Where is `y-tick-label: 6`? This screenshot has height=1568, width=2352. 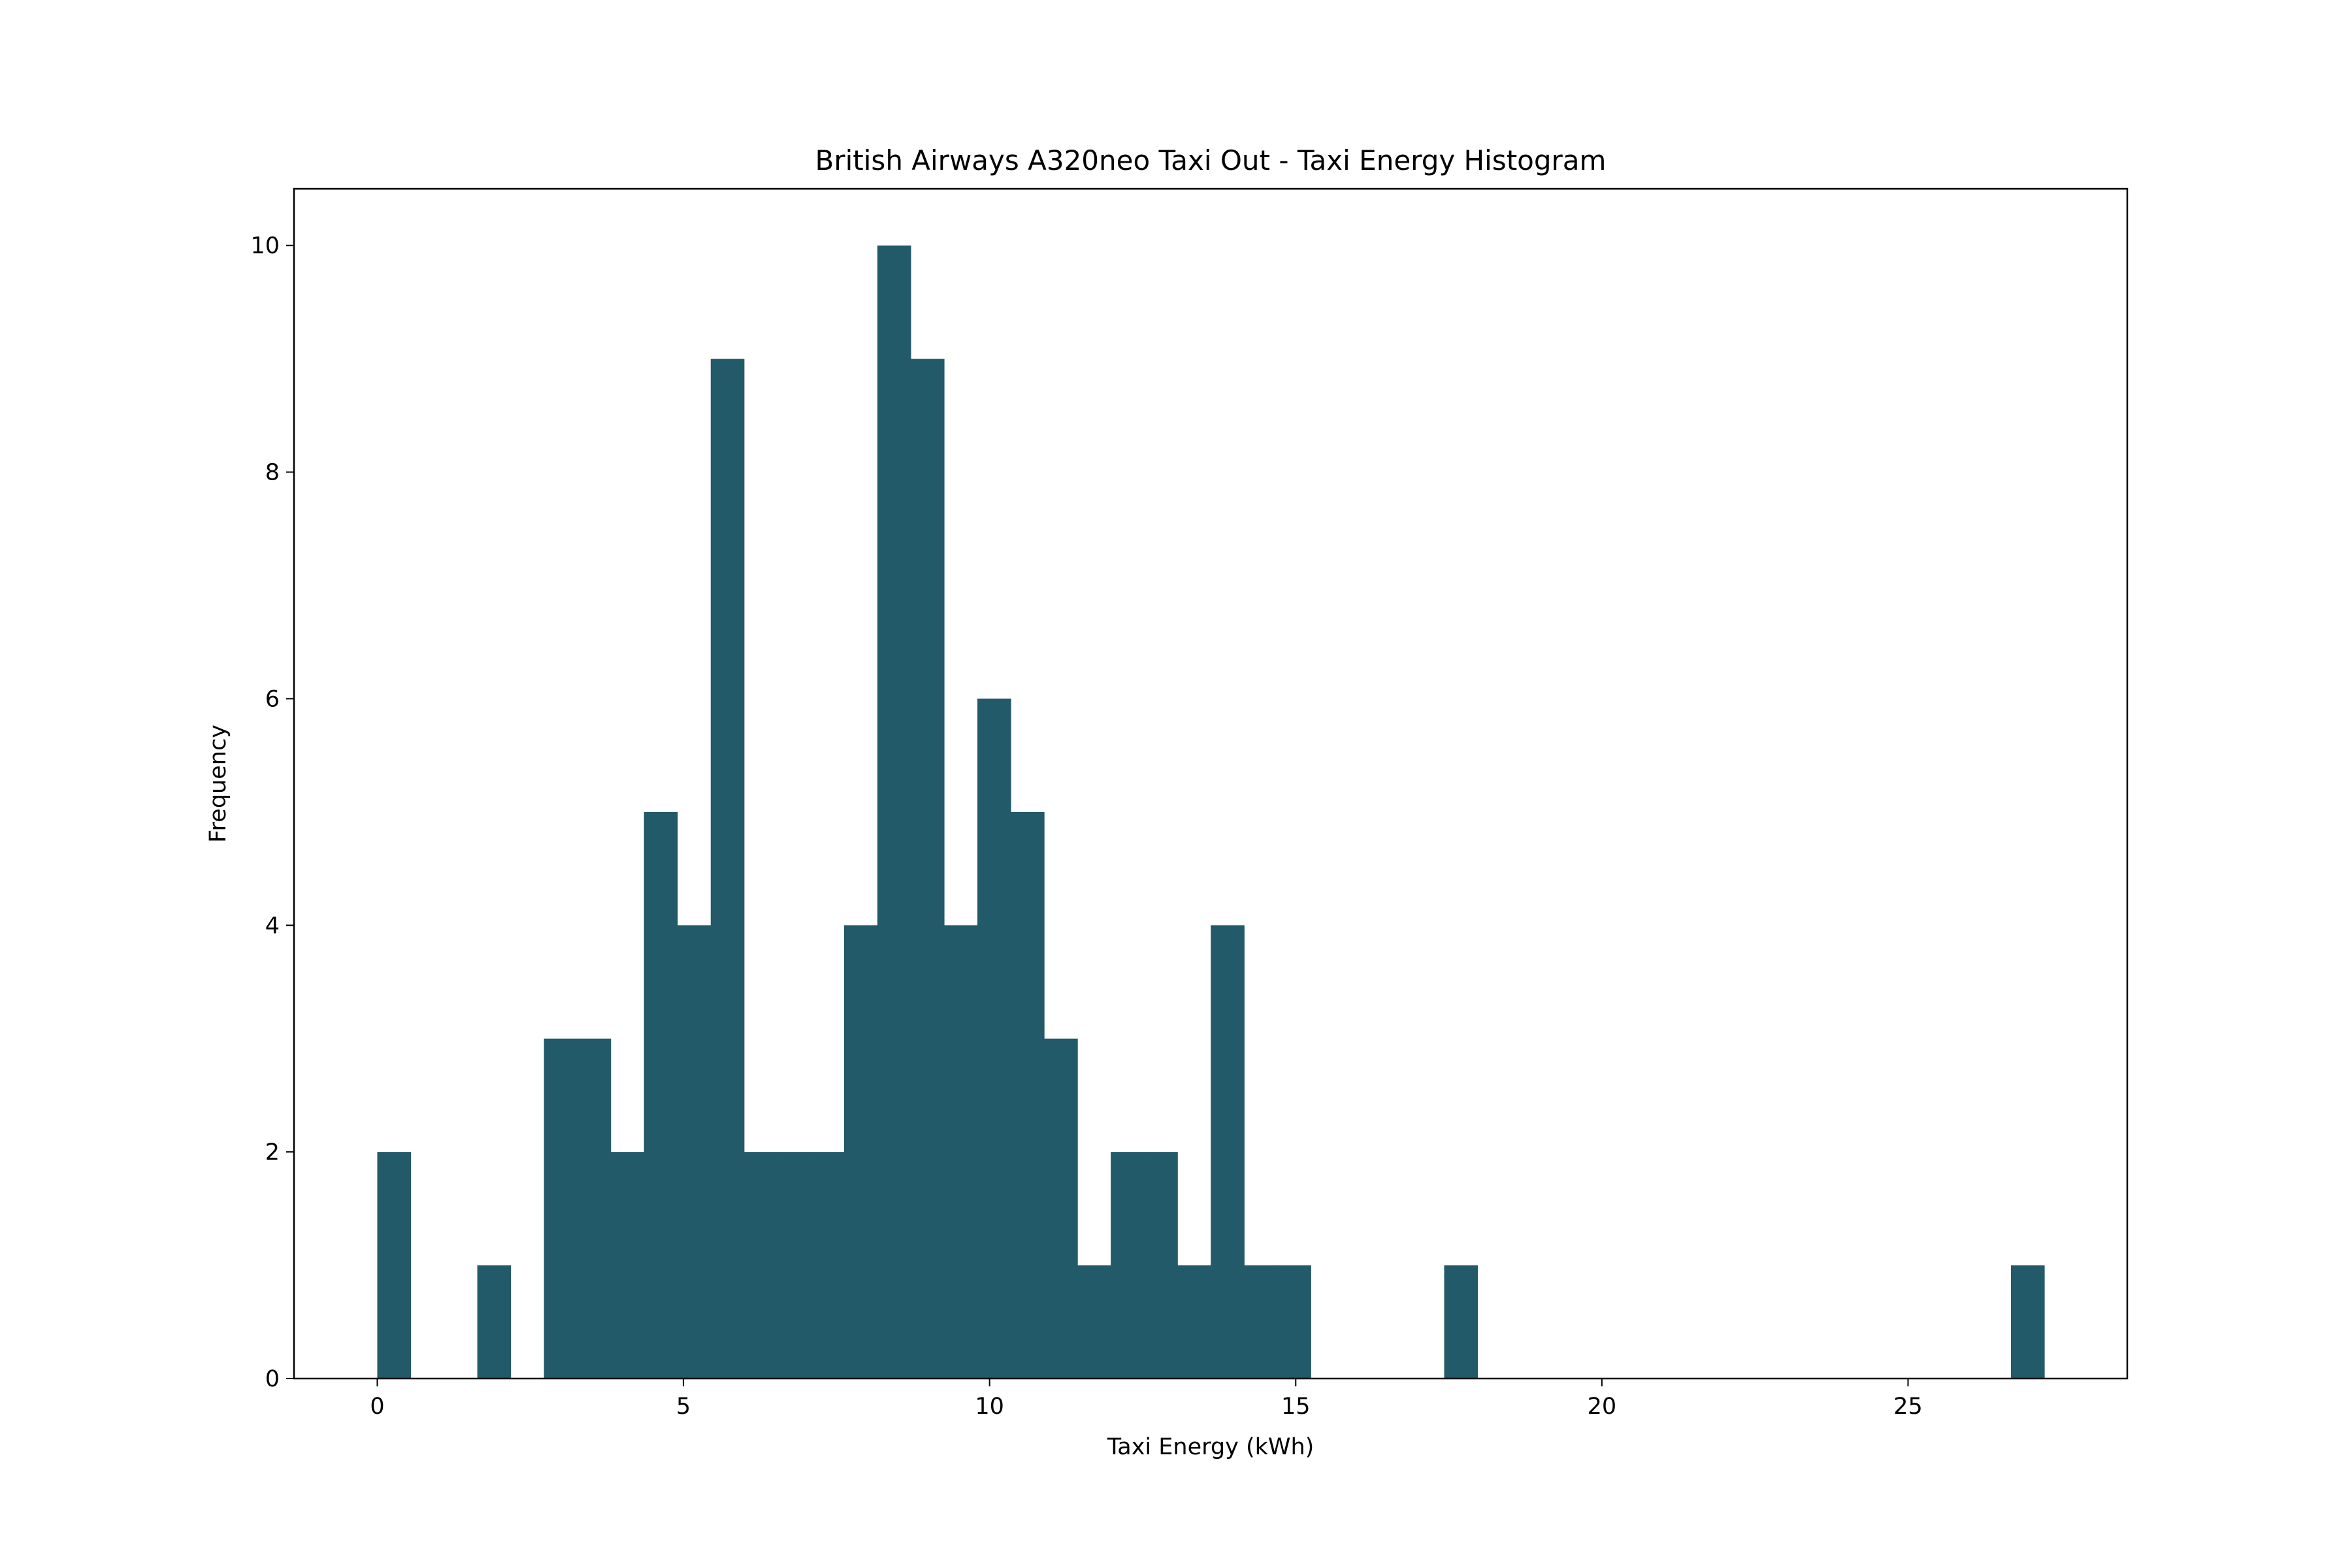
y-tick-label: 6 is located at coordinates (272, 699).